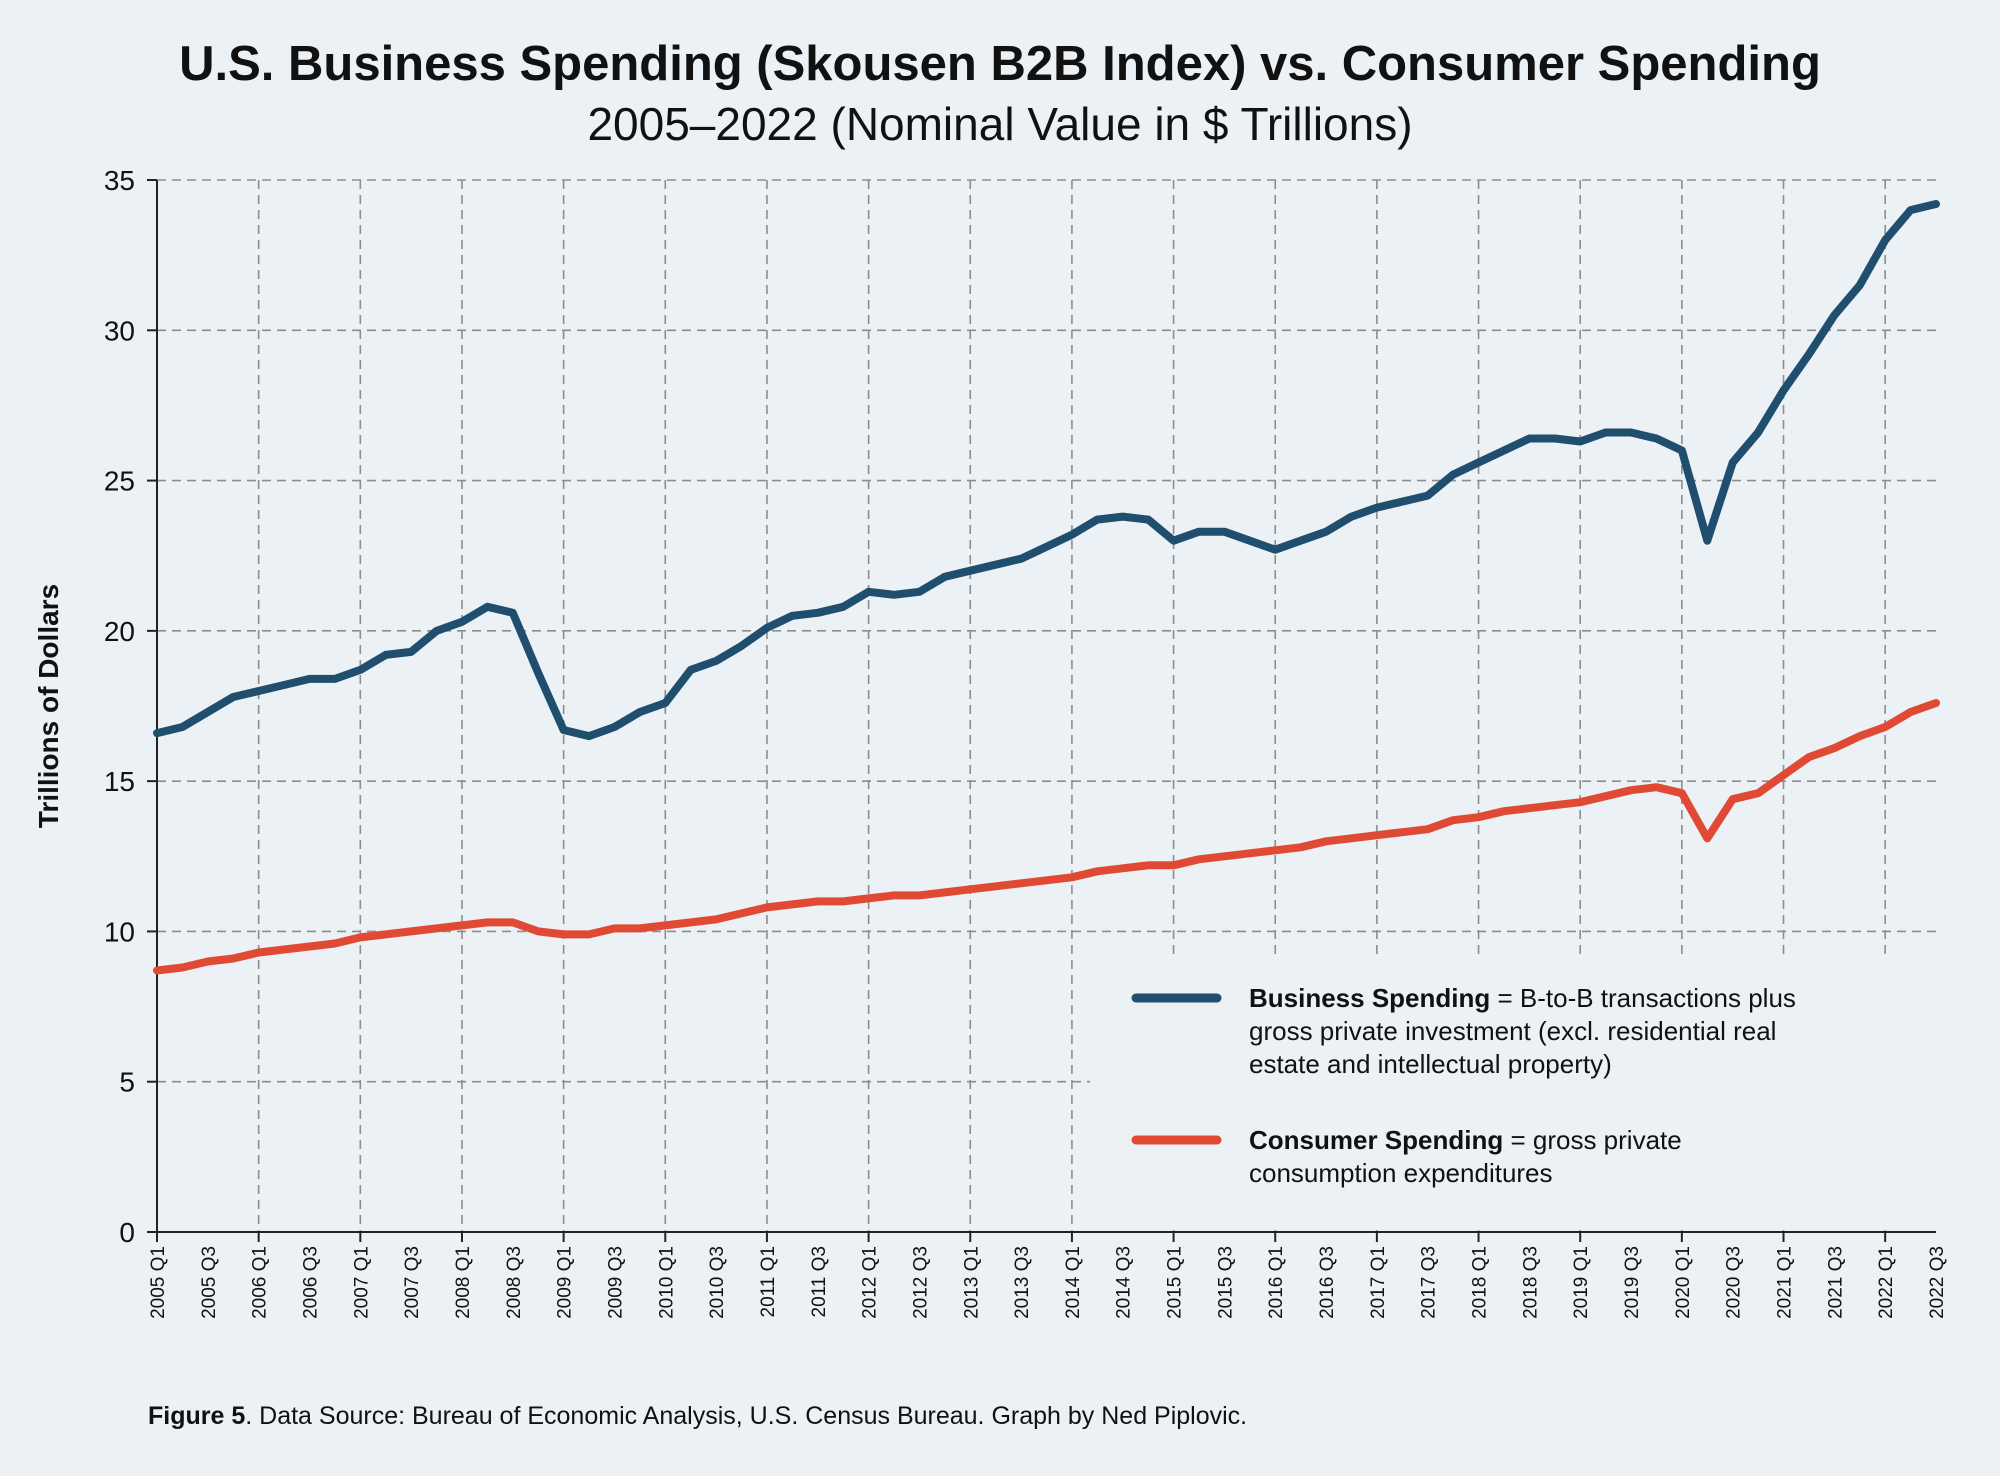  Describe the element at coordinates (1480, 1282) in the screenshot. I see `x-tick-label: 2018 Q1` at that location.